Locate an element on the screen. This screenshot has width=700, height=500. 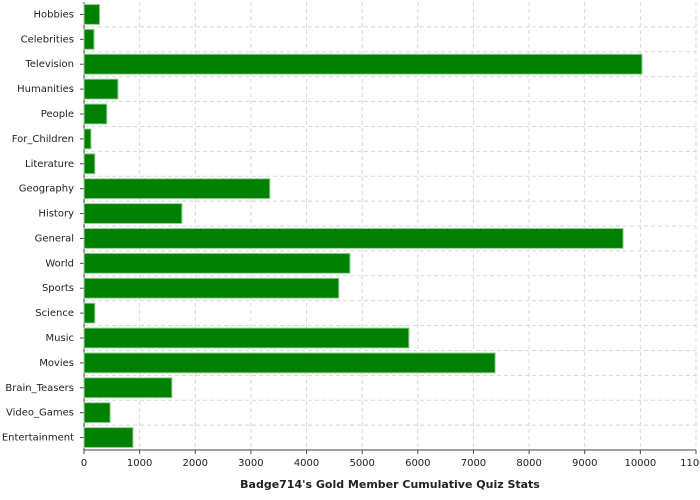
x-tick-label: 0 is located at coordinates (84, 463).